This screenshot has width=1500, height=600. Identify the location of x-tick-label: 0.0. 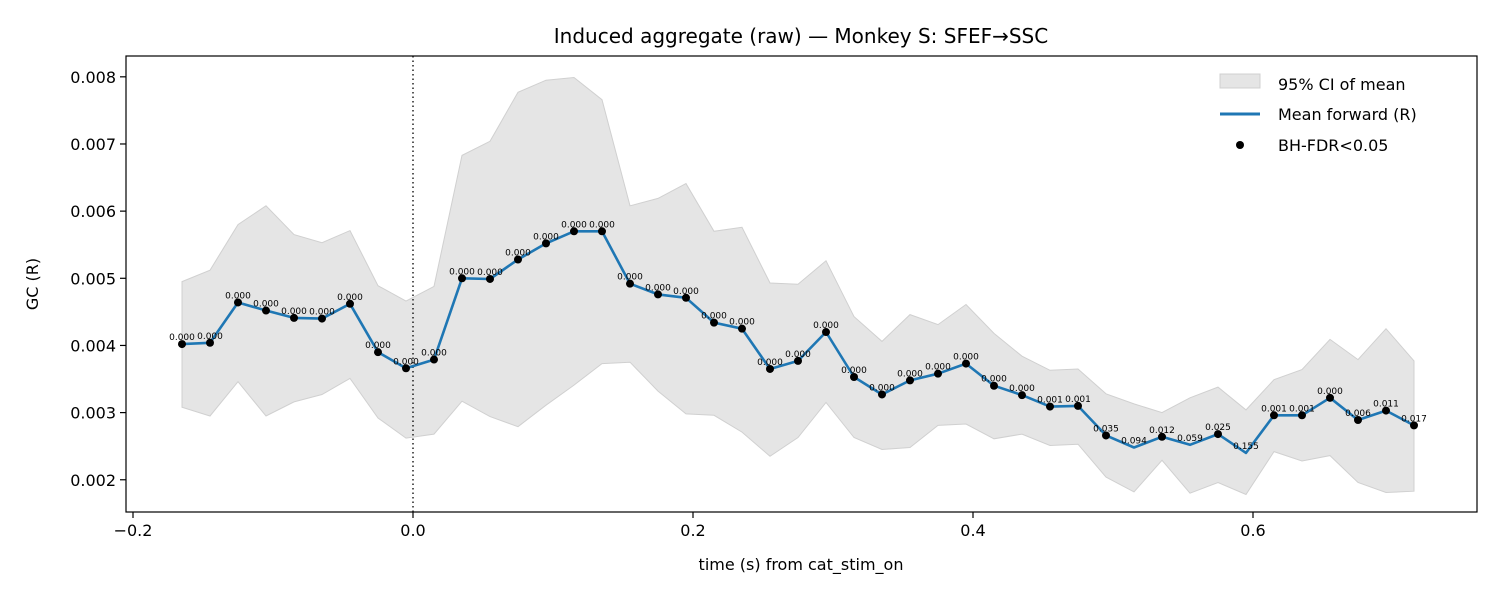
(412, 530).